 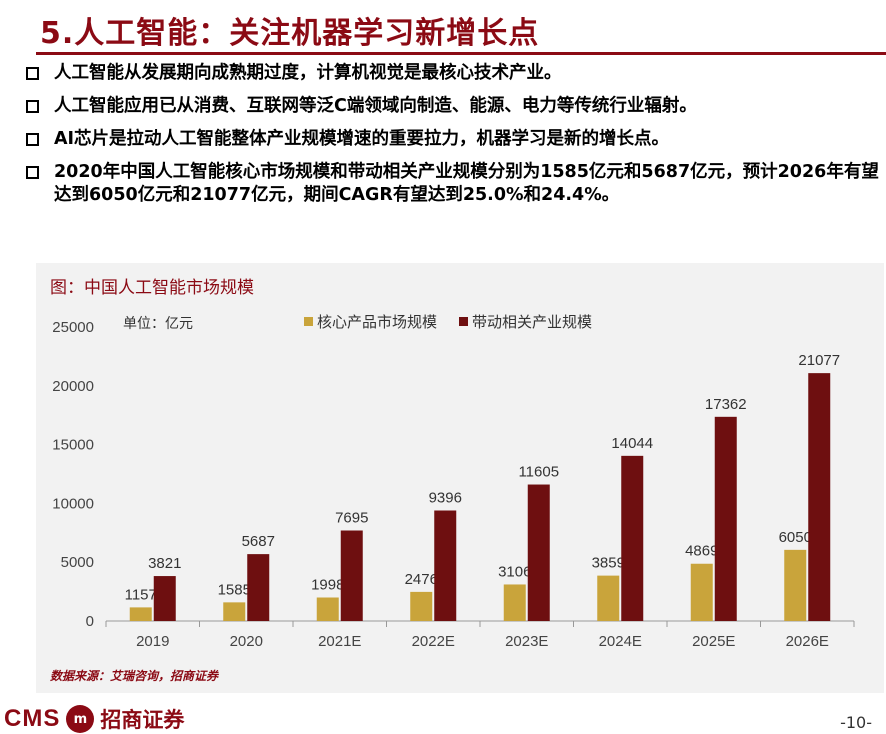 What do you see at coordinates (152, 641) in the screenshot?
I see `x-tick-label: 2019` at bounding box center [152, 641].